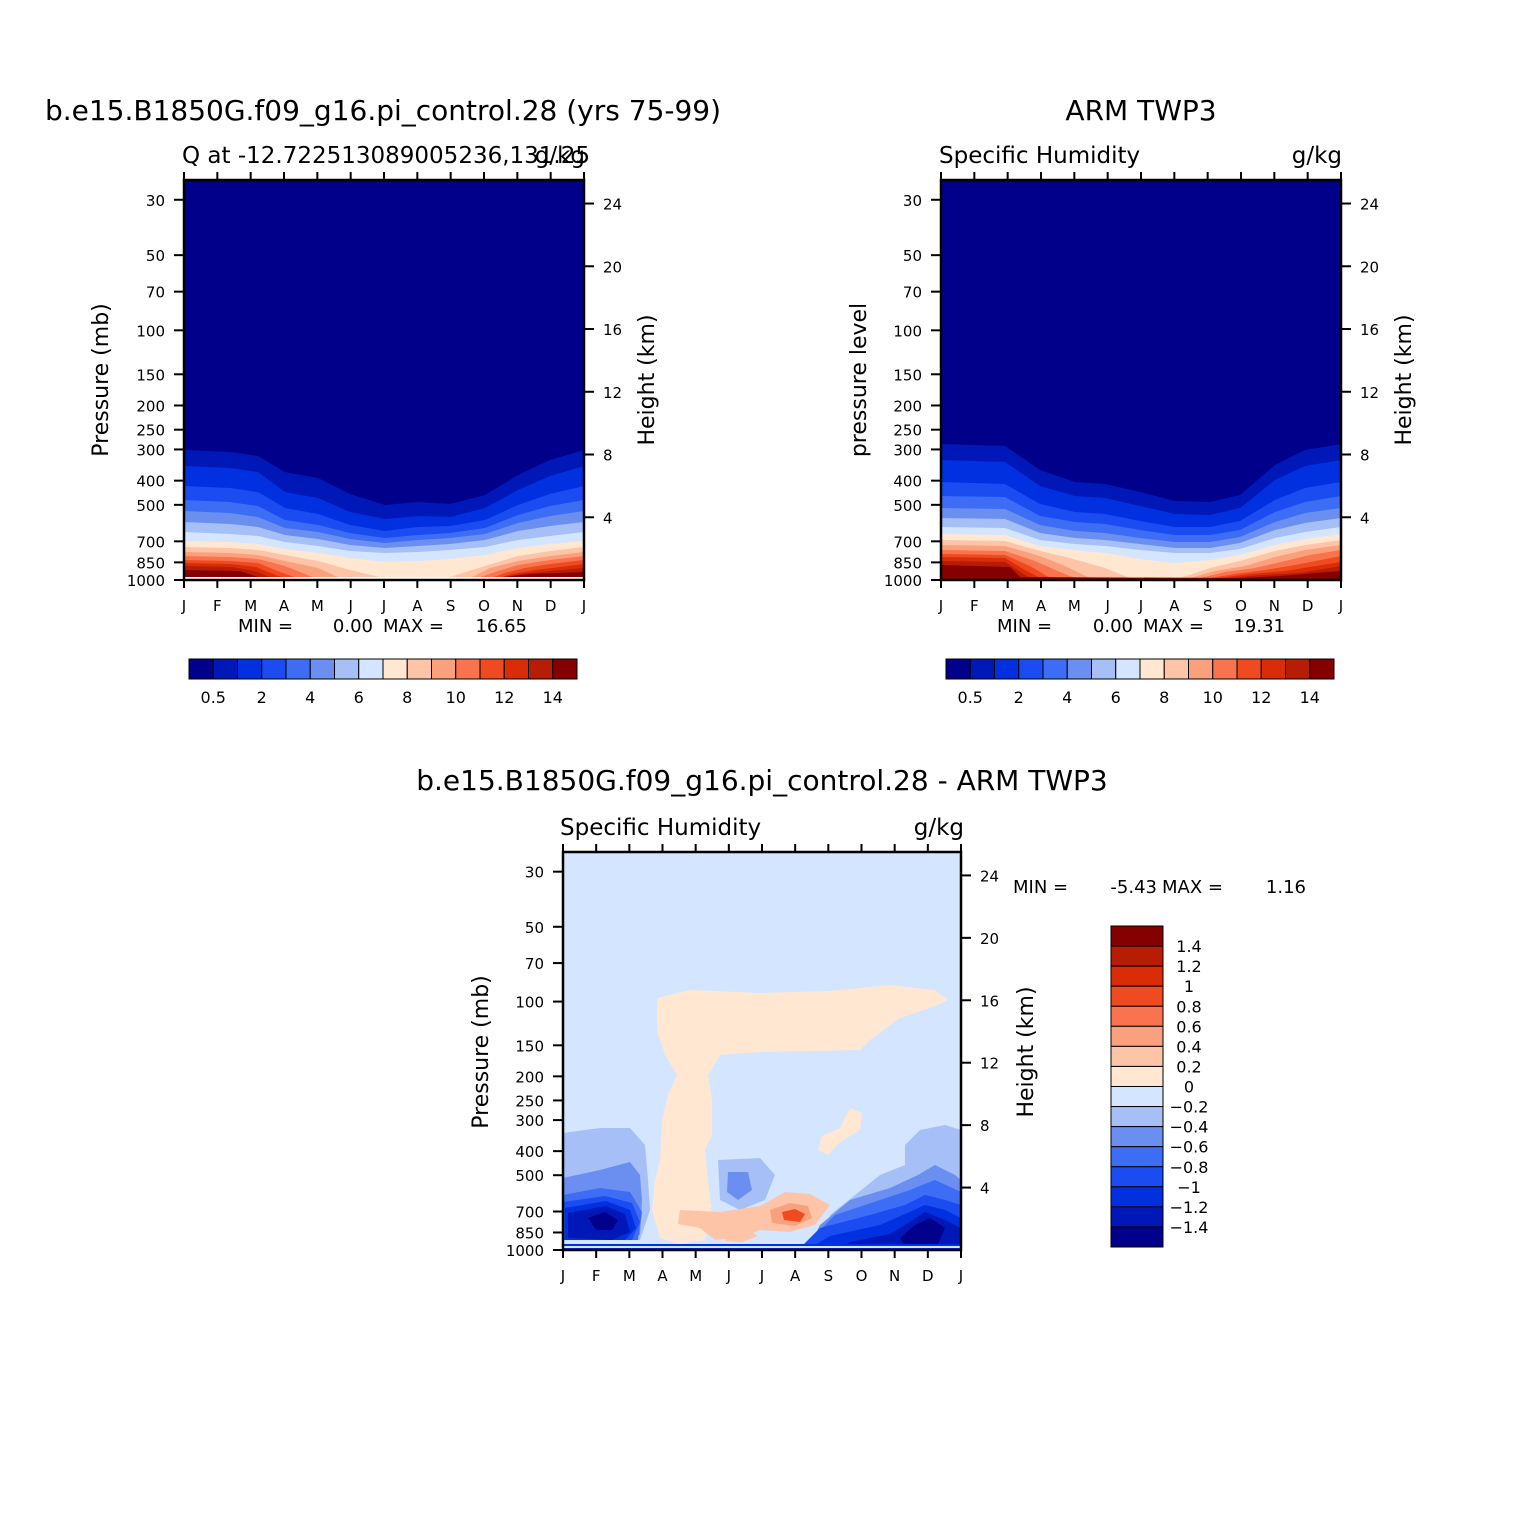 This screenshot has height=1524, width=1524. Describe the element at coordinates (989, 939) in the screenshot. I see `y-right-tick-label: 20` at that location.